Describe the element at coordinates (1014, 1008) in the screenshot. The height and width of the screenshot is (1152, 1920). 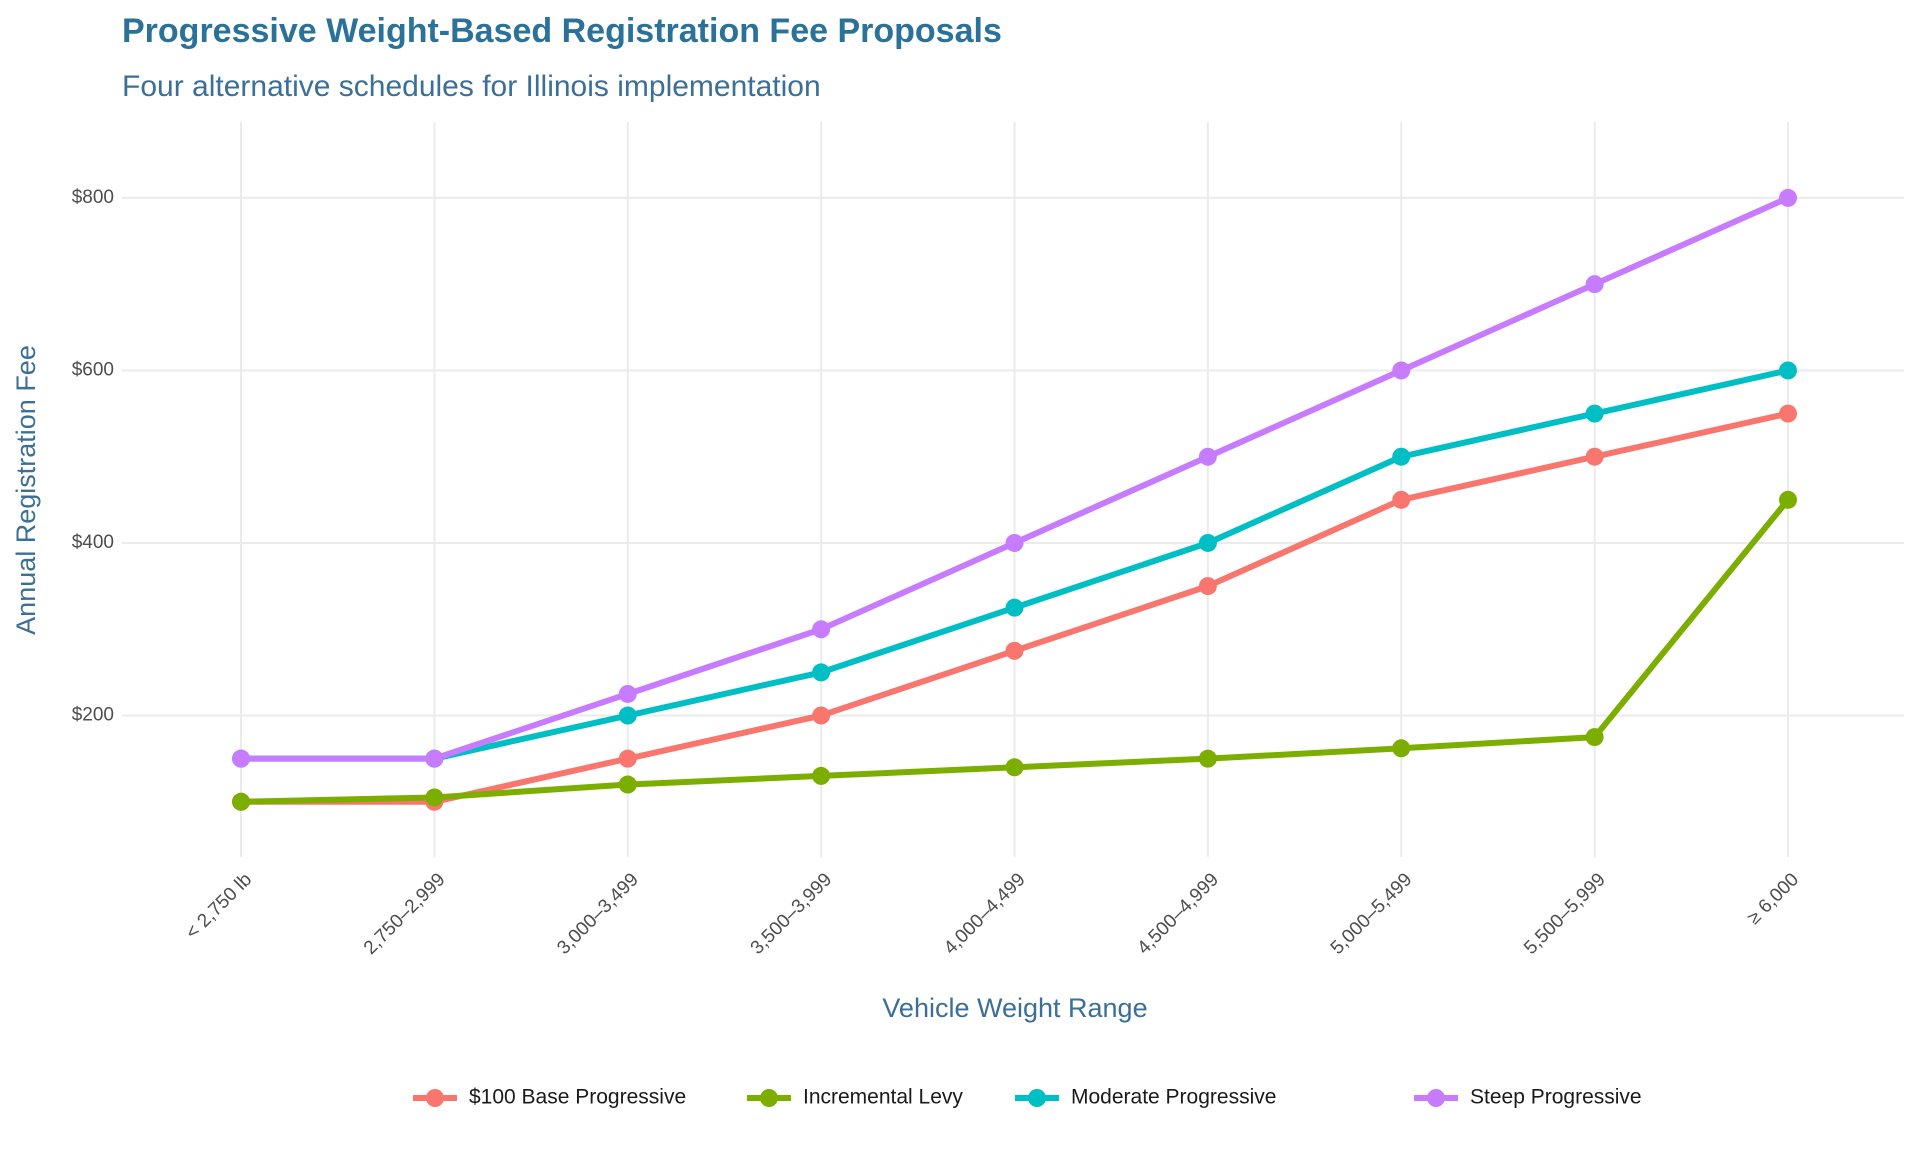
I see `x-axis-label: Vehicle Weight Range` at that location.